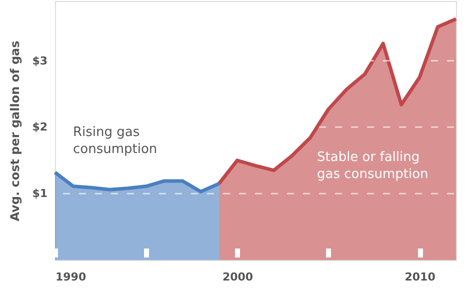 The image size is (474, 288). What do you see at coordinates (420, 277) in the screenshot?
I see `x-tick-label: 2010` at bounding box center [420, 277].